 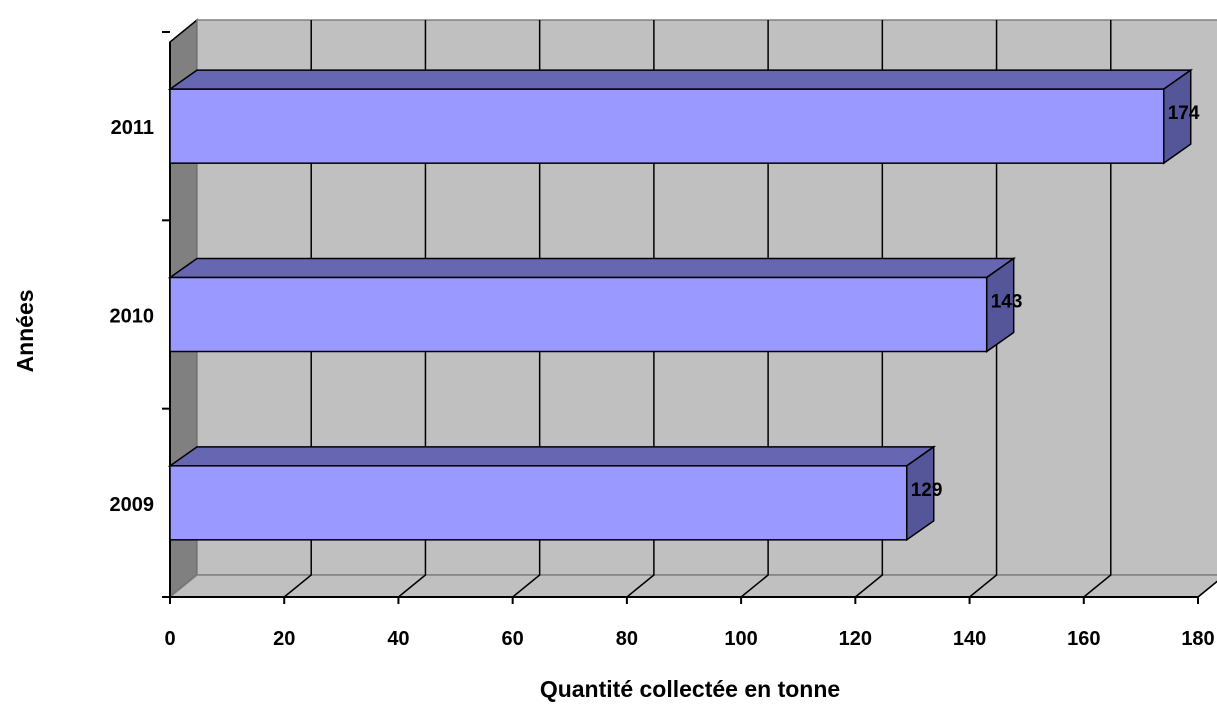 What do you see at coordinates (513, 639) in the screenshot?
I see `x-tick-label: 60` at bounding box center [513, 639].